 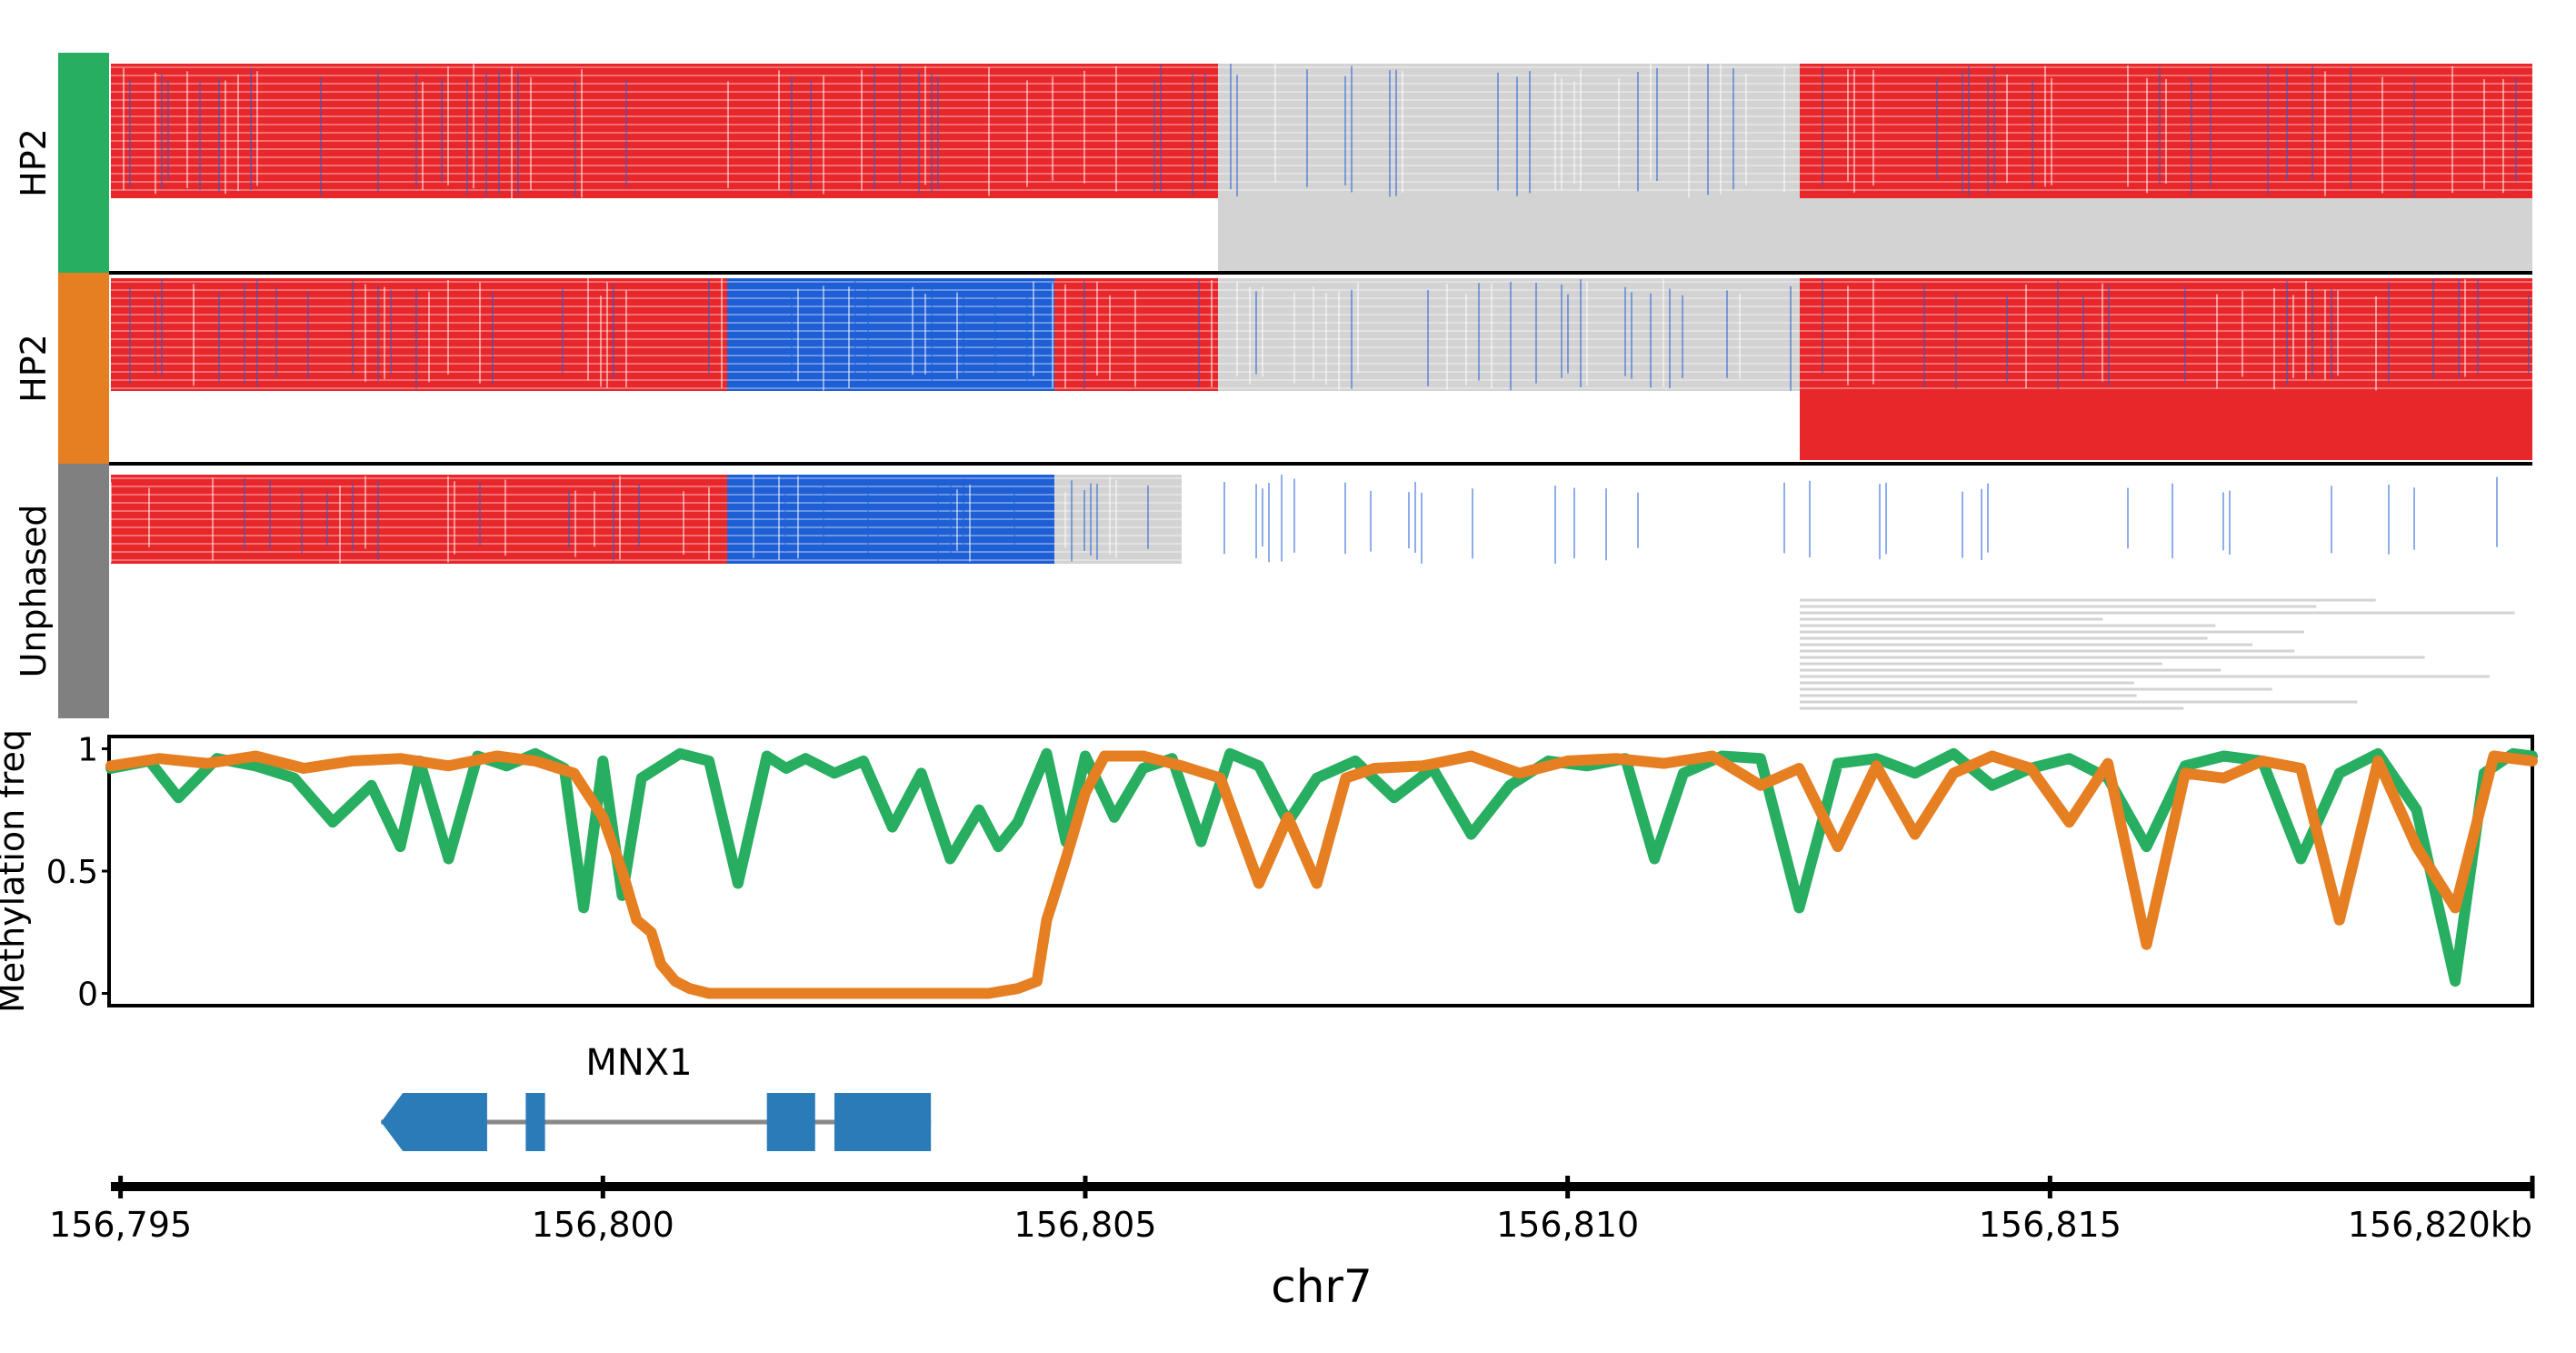 What do you see at coordinates (34, 162) in the screenshot?
I see `hp-label-1: HP2` at bounding box center [34, 162].